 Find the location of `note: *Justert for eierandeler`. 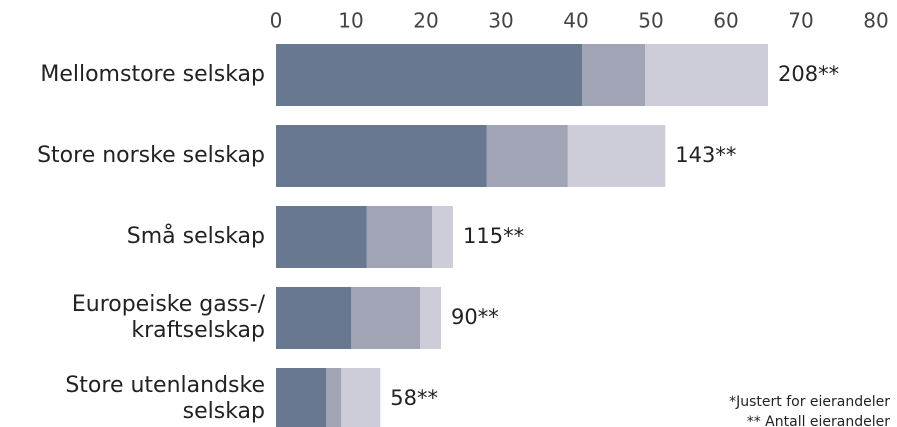

note: *Justert for eierandeler is located at coordinates (809, 402).